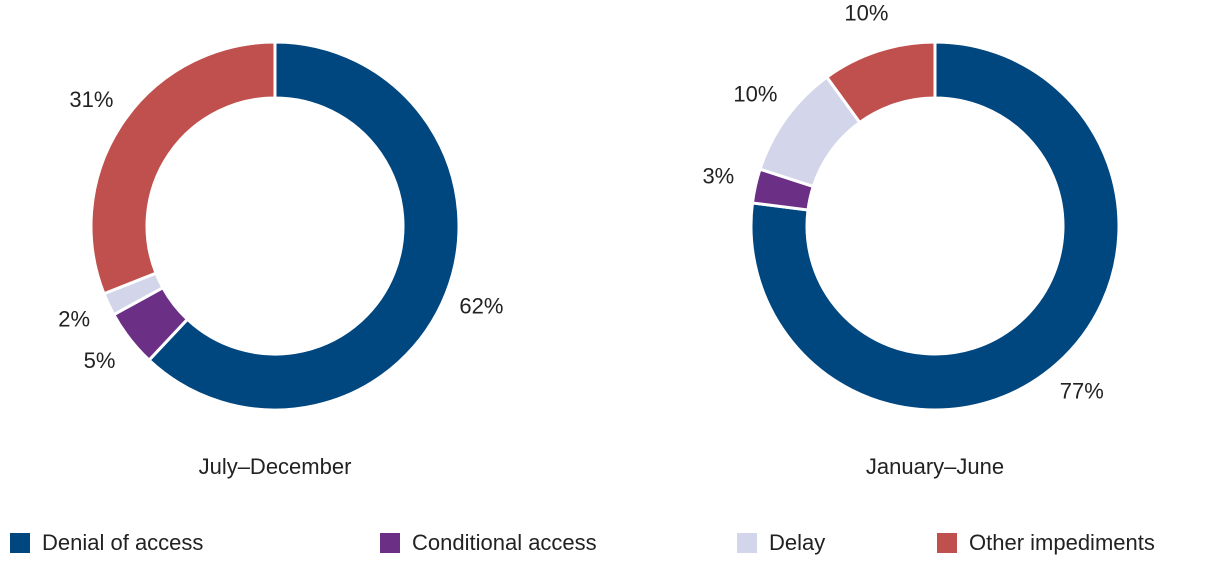 This screenshot has height=582, width=1214. I want to click on legend-label: Other impediments, so click(1062, 542).